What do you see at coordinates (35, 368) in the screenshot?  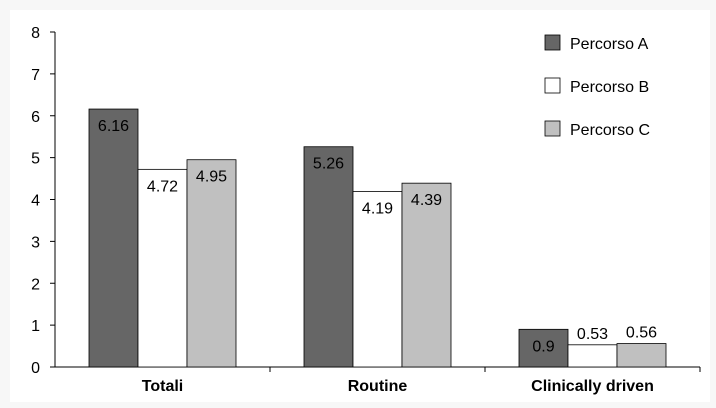 I see `y-tick-label: 0` at bounding box center [35, 368].